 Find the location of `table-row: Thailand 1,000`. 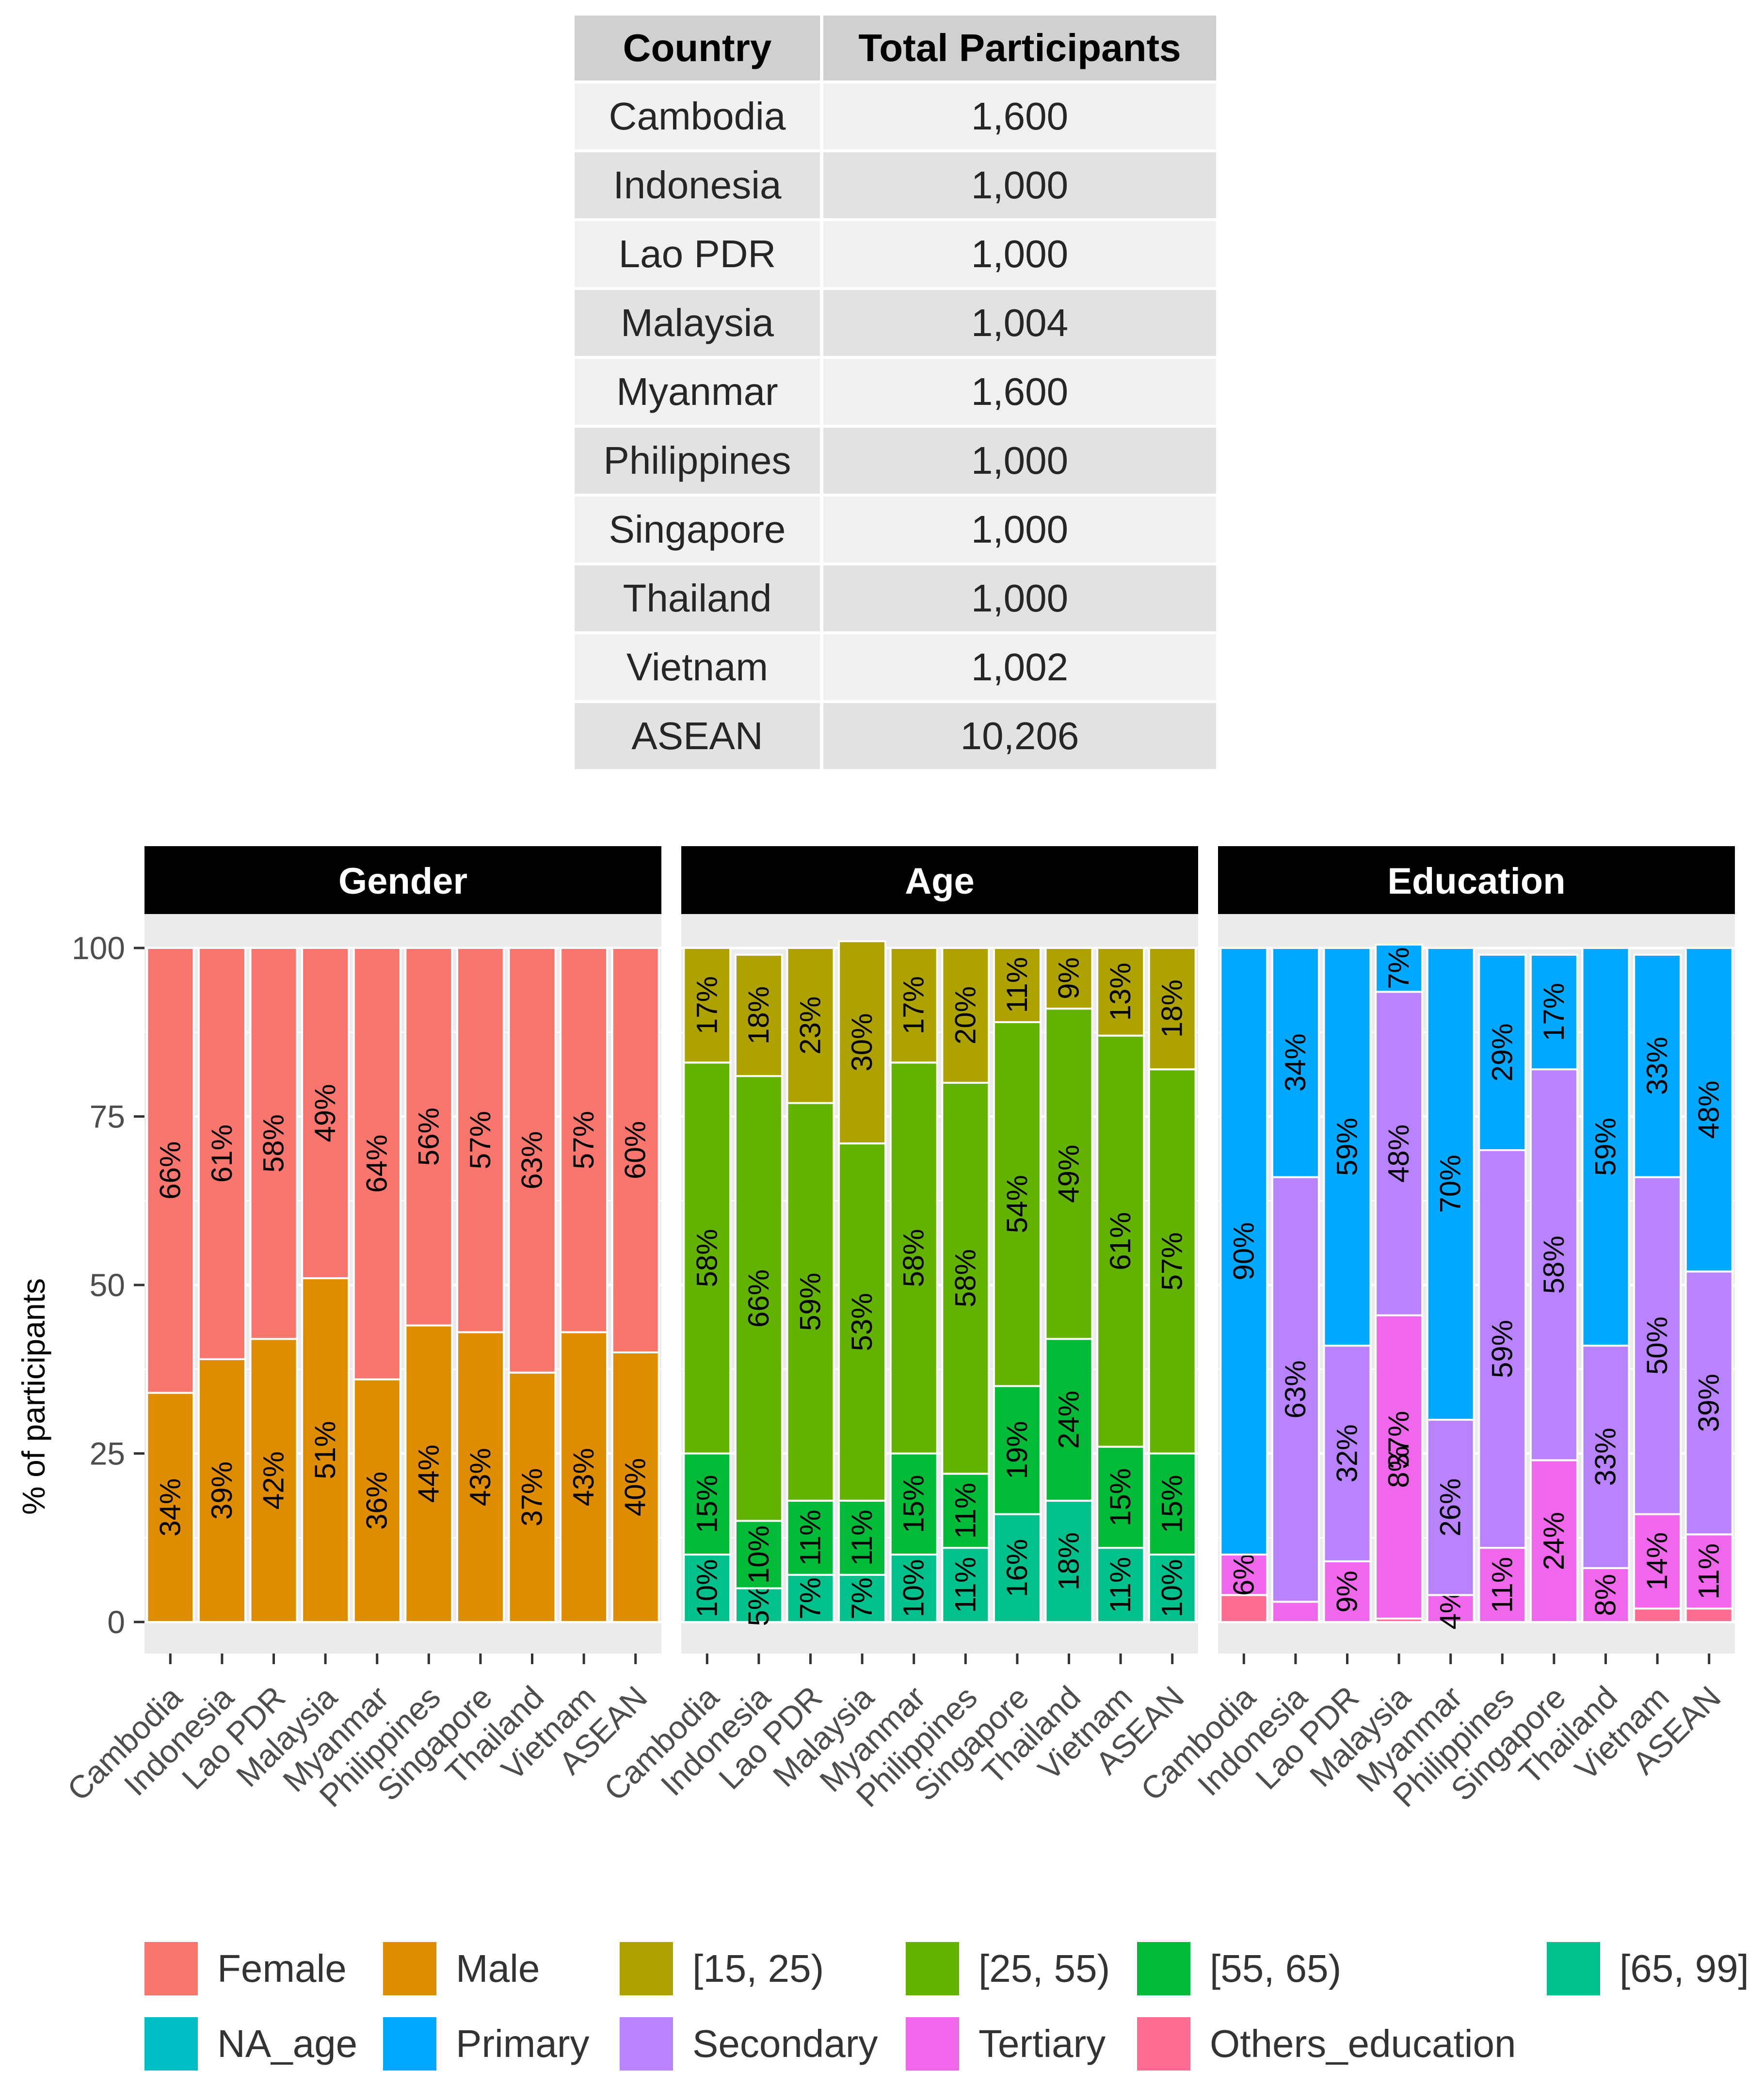

table-row: Thailand 1,000 is located at coordinates (896, 598).